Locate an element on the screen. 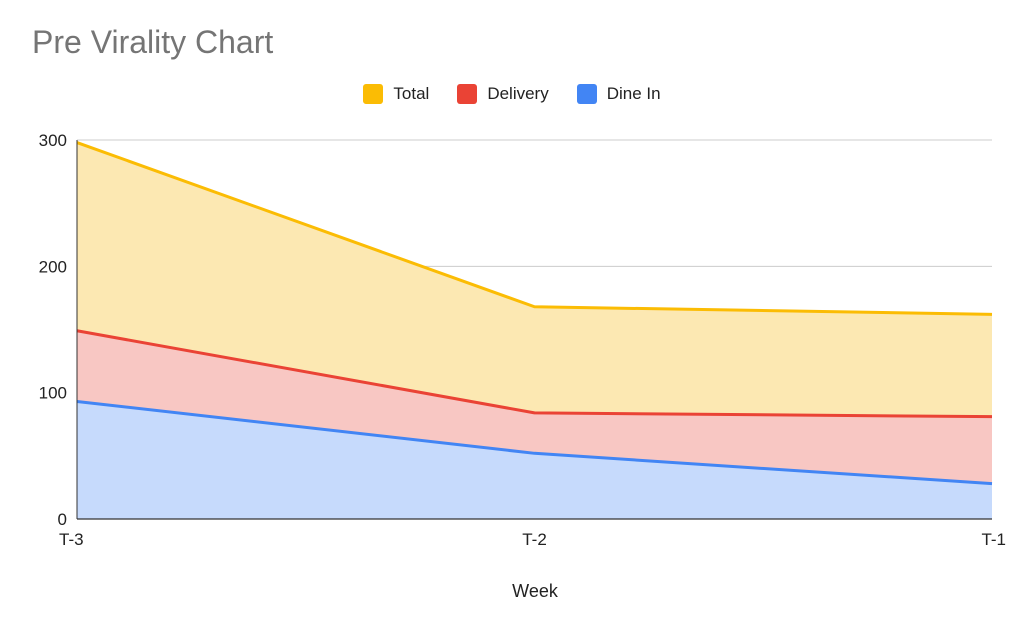 The height and width of the screenshot is (633, 1024). y-tick-label-200: 200 is located at coordinates (53, 266).